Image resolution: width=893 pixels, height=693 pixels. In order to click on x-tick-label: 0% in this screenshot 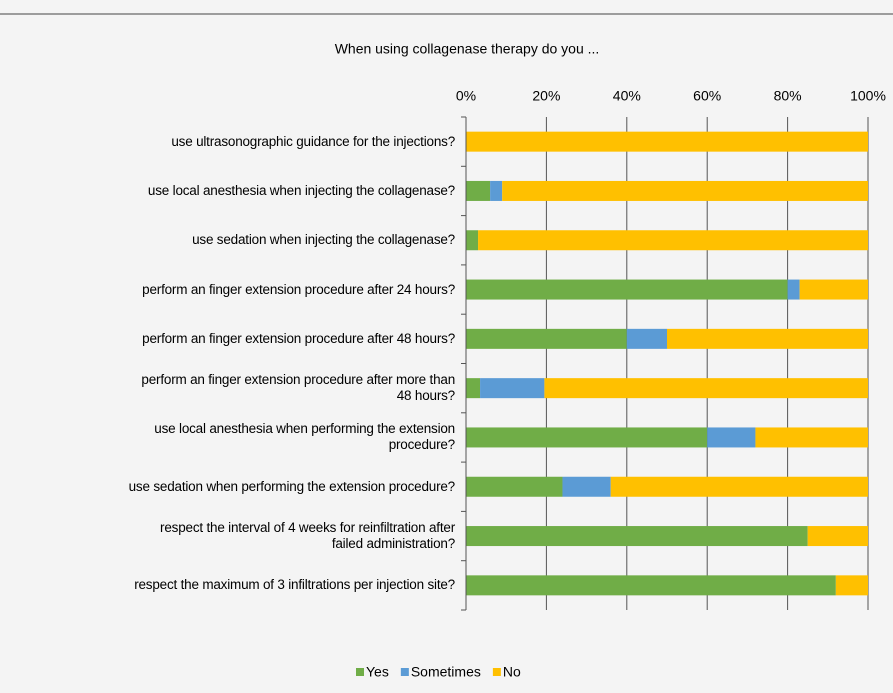, I will do `click(466, 96)`.